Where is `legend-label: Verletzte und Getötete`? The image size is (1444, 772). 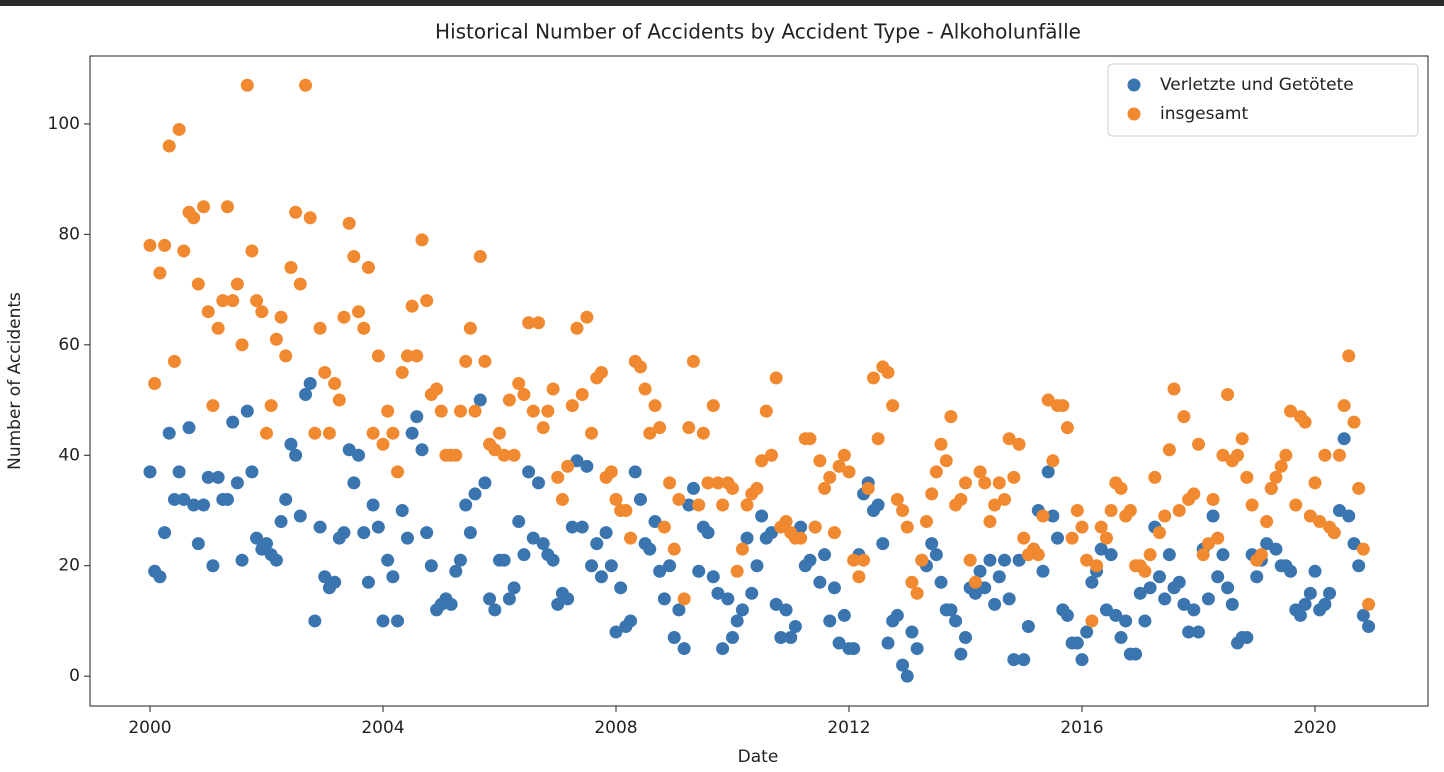
legend-label: Verletzte und Getötete is located at coordinates (1257, 85).